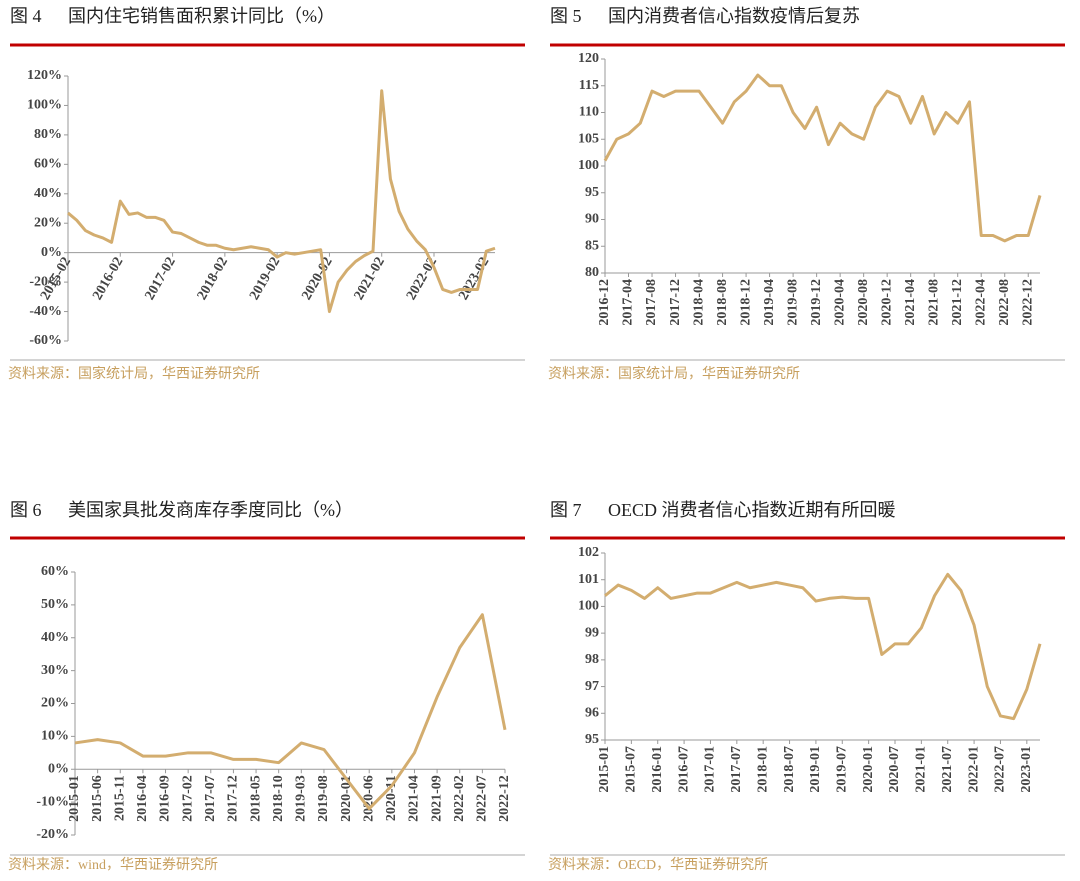 The height and width of the screenshot is (881, 1080). What do you see at coordinates (839, 302) in the screenshot?
I see `x-tick-label: 2020-04` at bounding box center [839, 302].